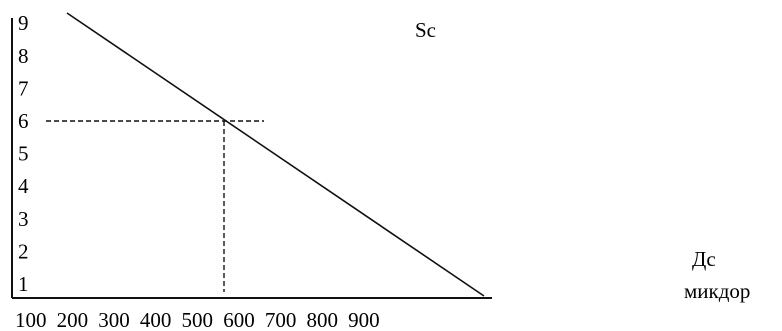 The image size is (782, 331). I want to click on x-tick-label: 600, so click(239, 319).